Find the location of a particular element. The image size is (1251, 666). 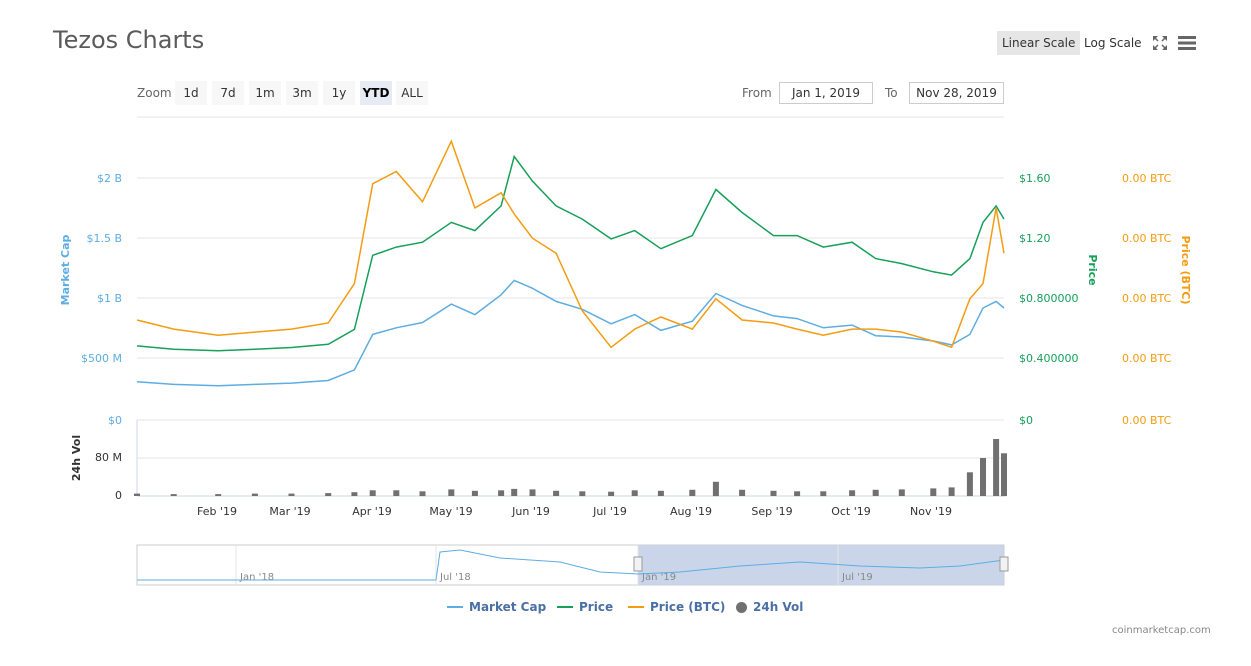

legend-price-btc-label: Price (BTC) is located at coordinates (688, 607).